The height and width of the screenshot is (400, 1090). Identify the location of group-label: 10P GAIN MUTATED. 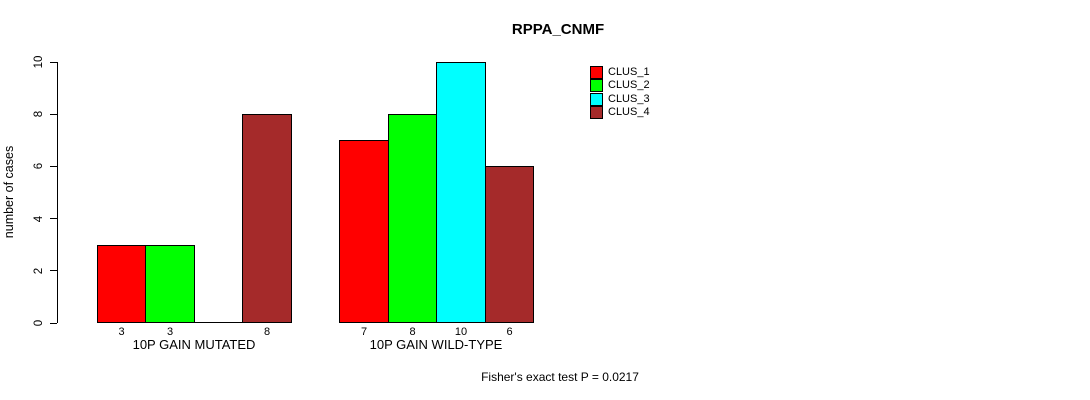
(194, 344).